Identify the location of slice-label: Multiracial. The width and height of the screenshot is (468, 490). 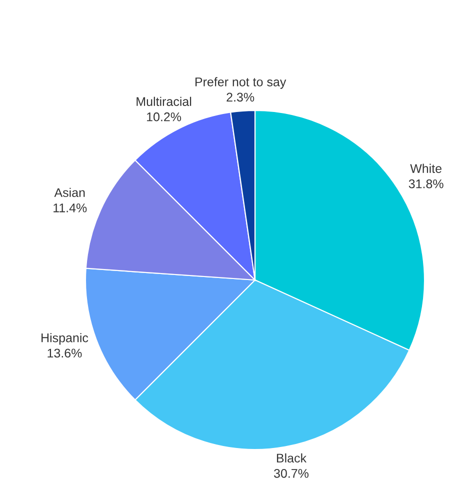
(164, 101).